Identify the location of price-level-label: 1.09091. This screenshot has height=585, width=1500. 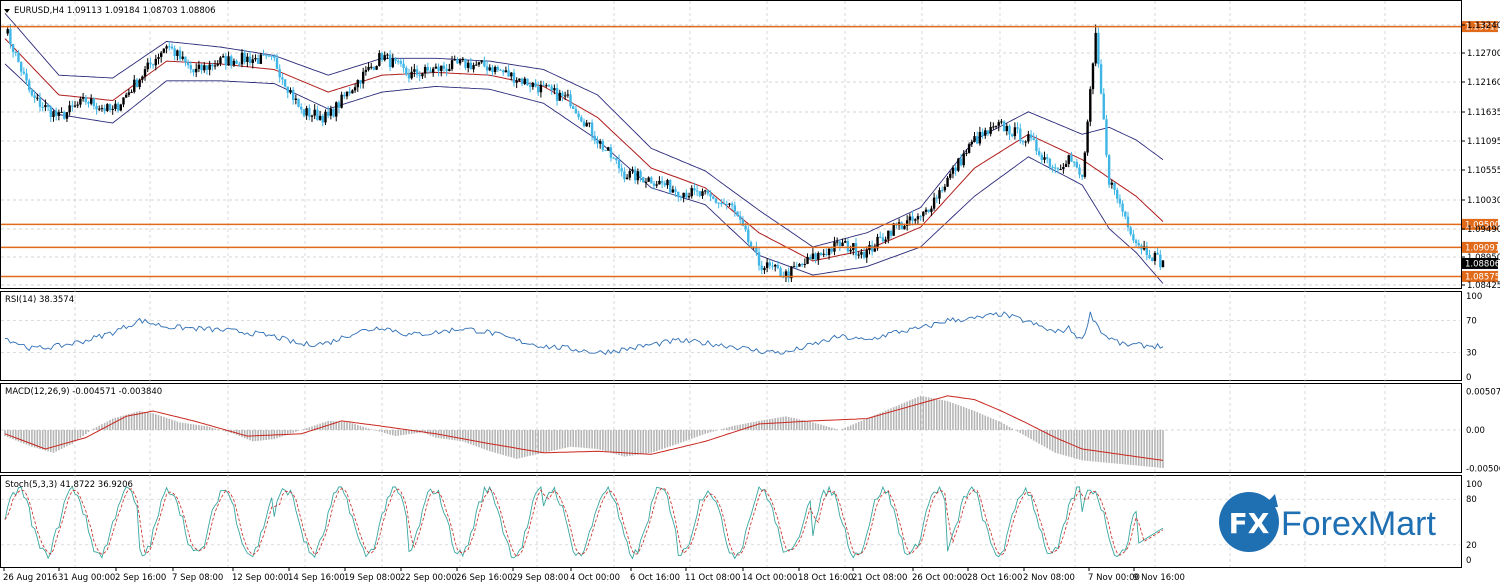
(1482, 248).